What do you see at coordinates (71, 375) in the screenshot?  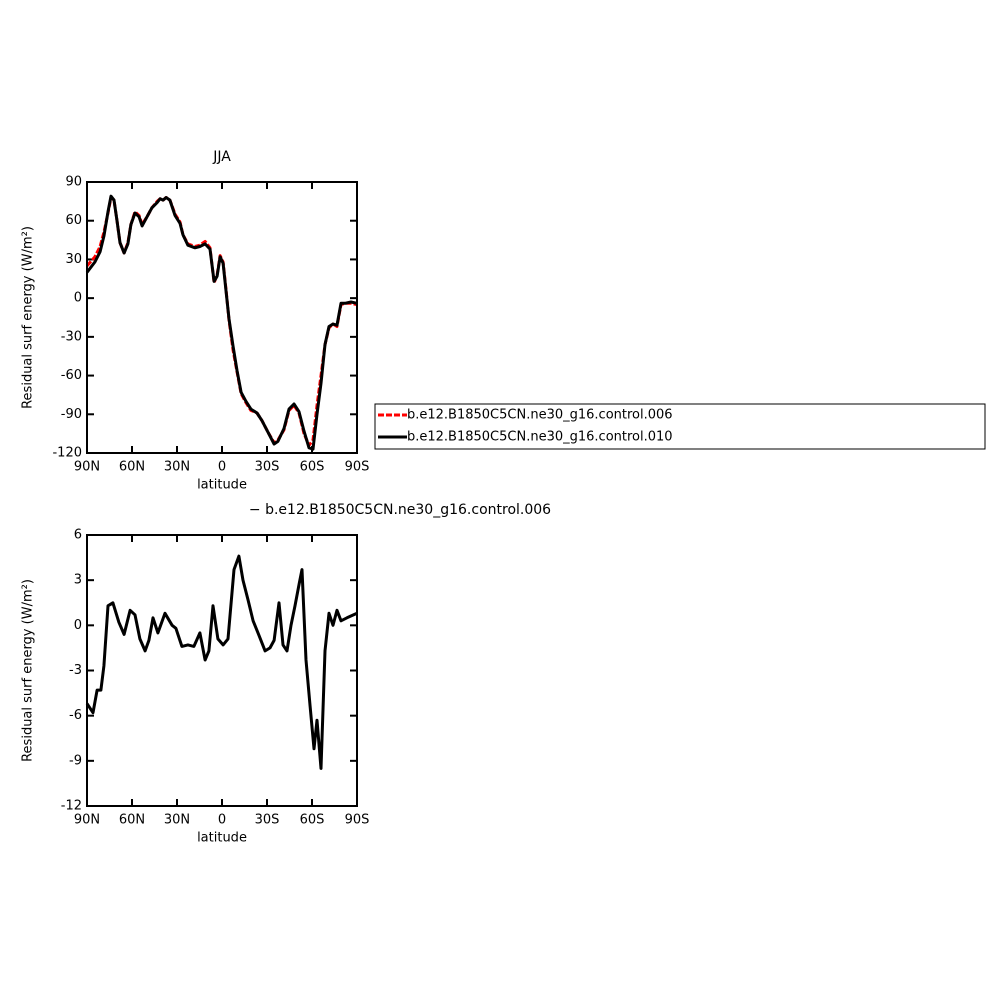 I see `y-tick-label: -60` at bounding box center [71, 375].